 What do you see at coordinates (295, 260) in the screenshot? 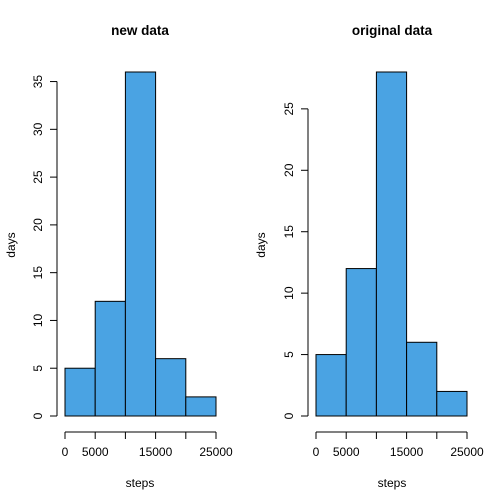
I see `y-axis: 0 5 10 15 20 25` at bounding box center [295, 260].